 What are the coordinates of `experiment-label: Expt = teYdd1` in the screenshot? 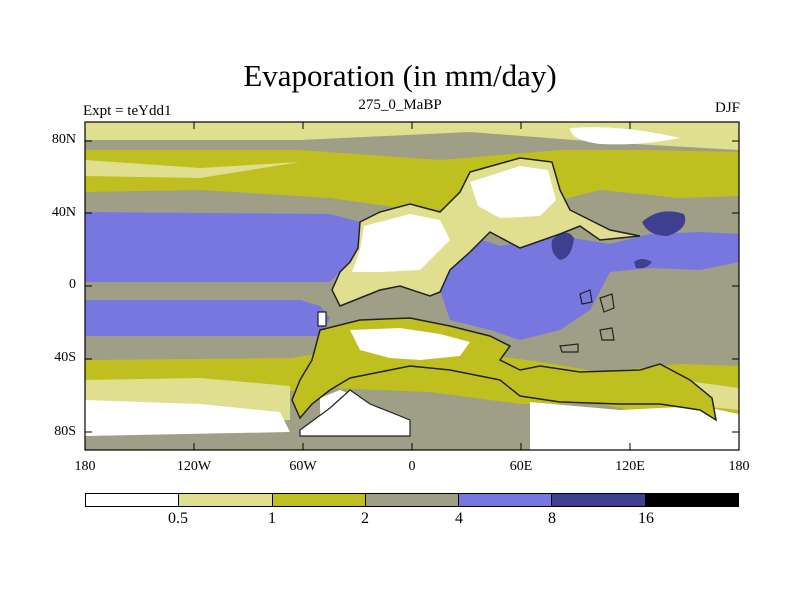 It's located at (127, 111).